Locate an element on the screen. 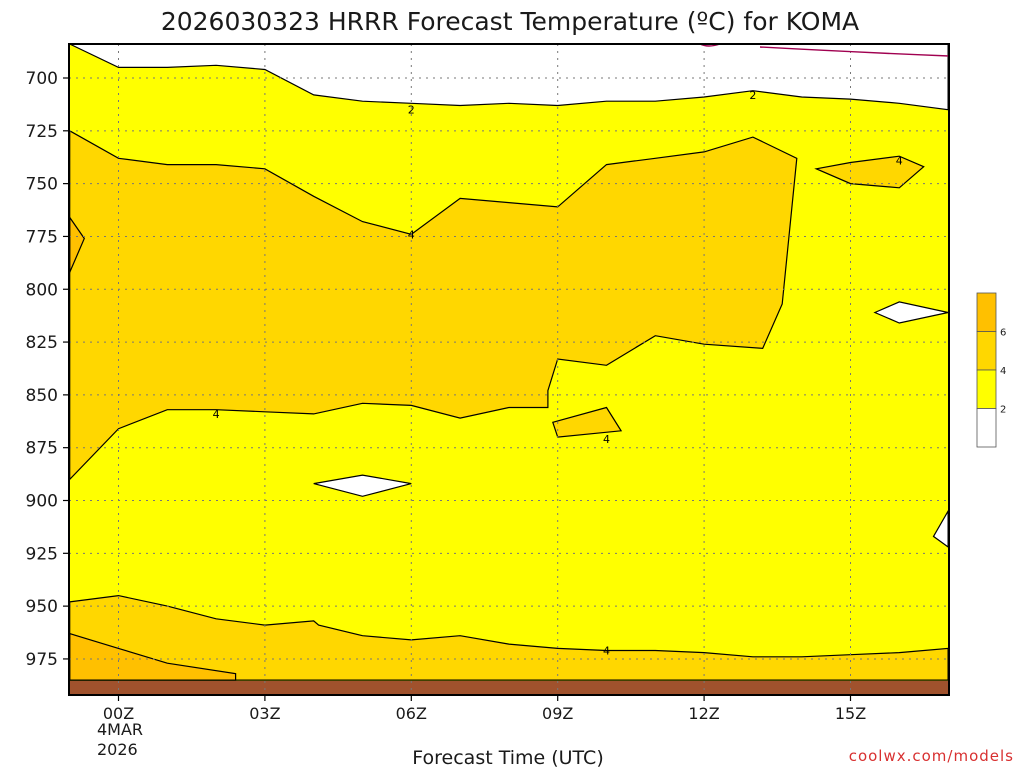 This screenshot has height=768, width=1024. y-axis: 700 725 750 775 800 825 850 875 900 925 950 975 is located at coordinates (47, 369).